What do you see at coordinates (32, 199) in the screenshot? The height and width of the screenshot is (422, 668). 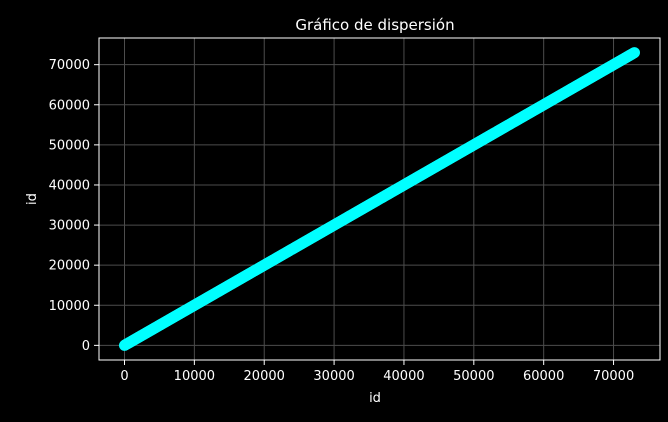 I see `y-axis-label: id` at bounding box center [32, 199].